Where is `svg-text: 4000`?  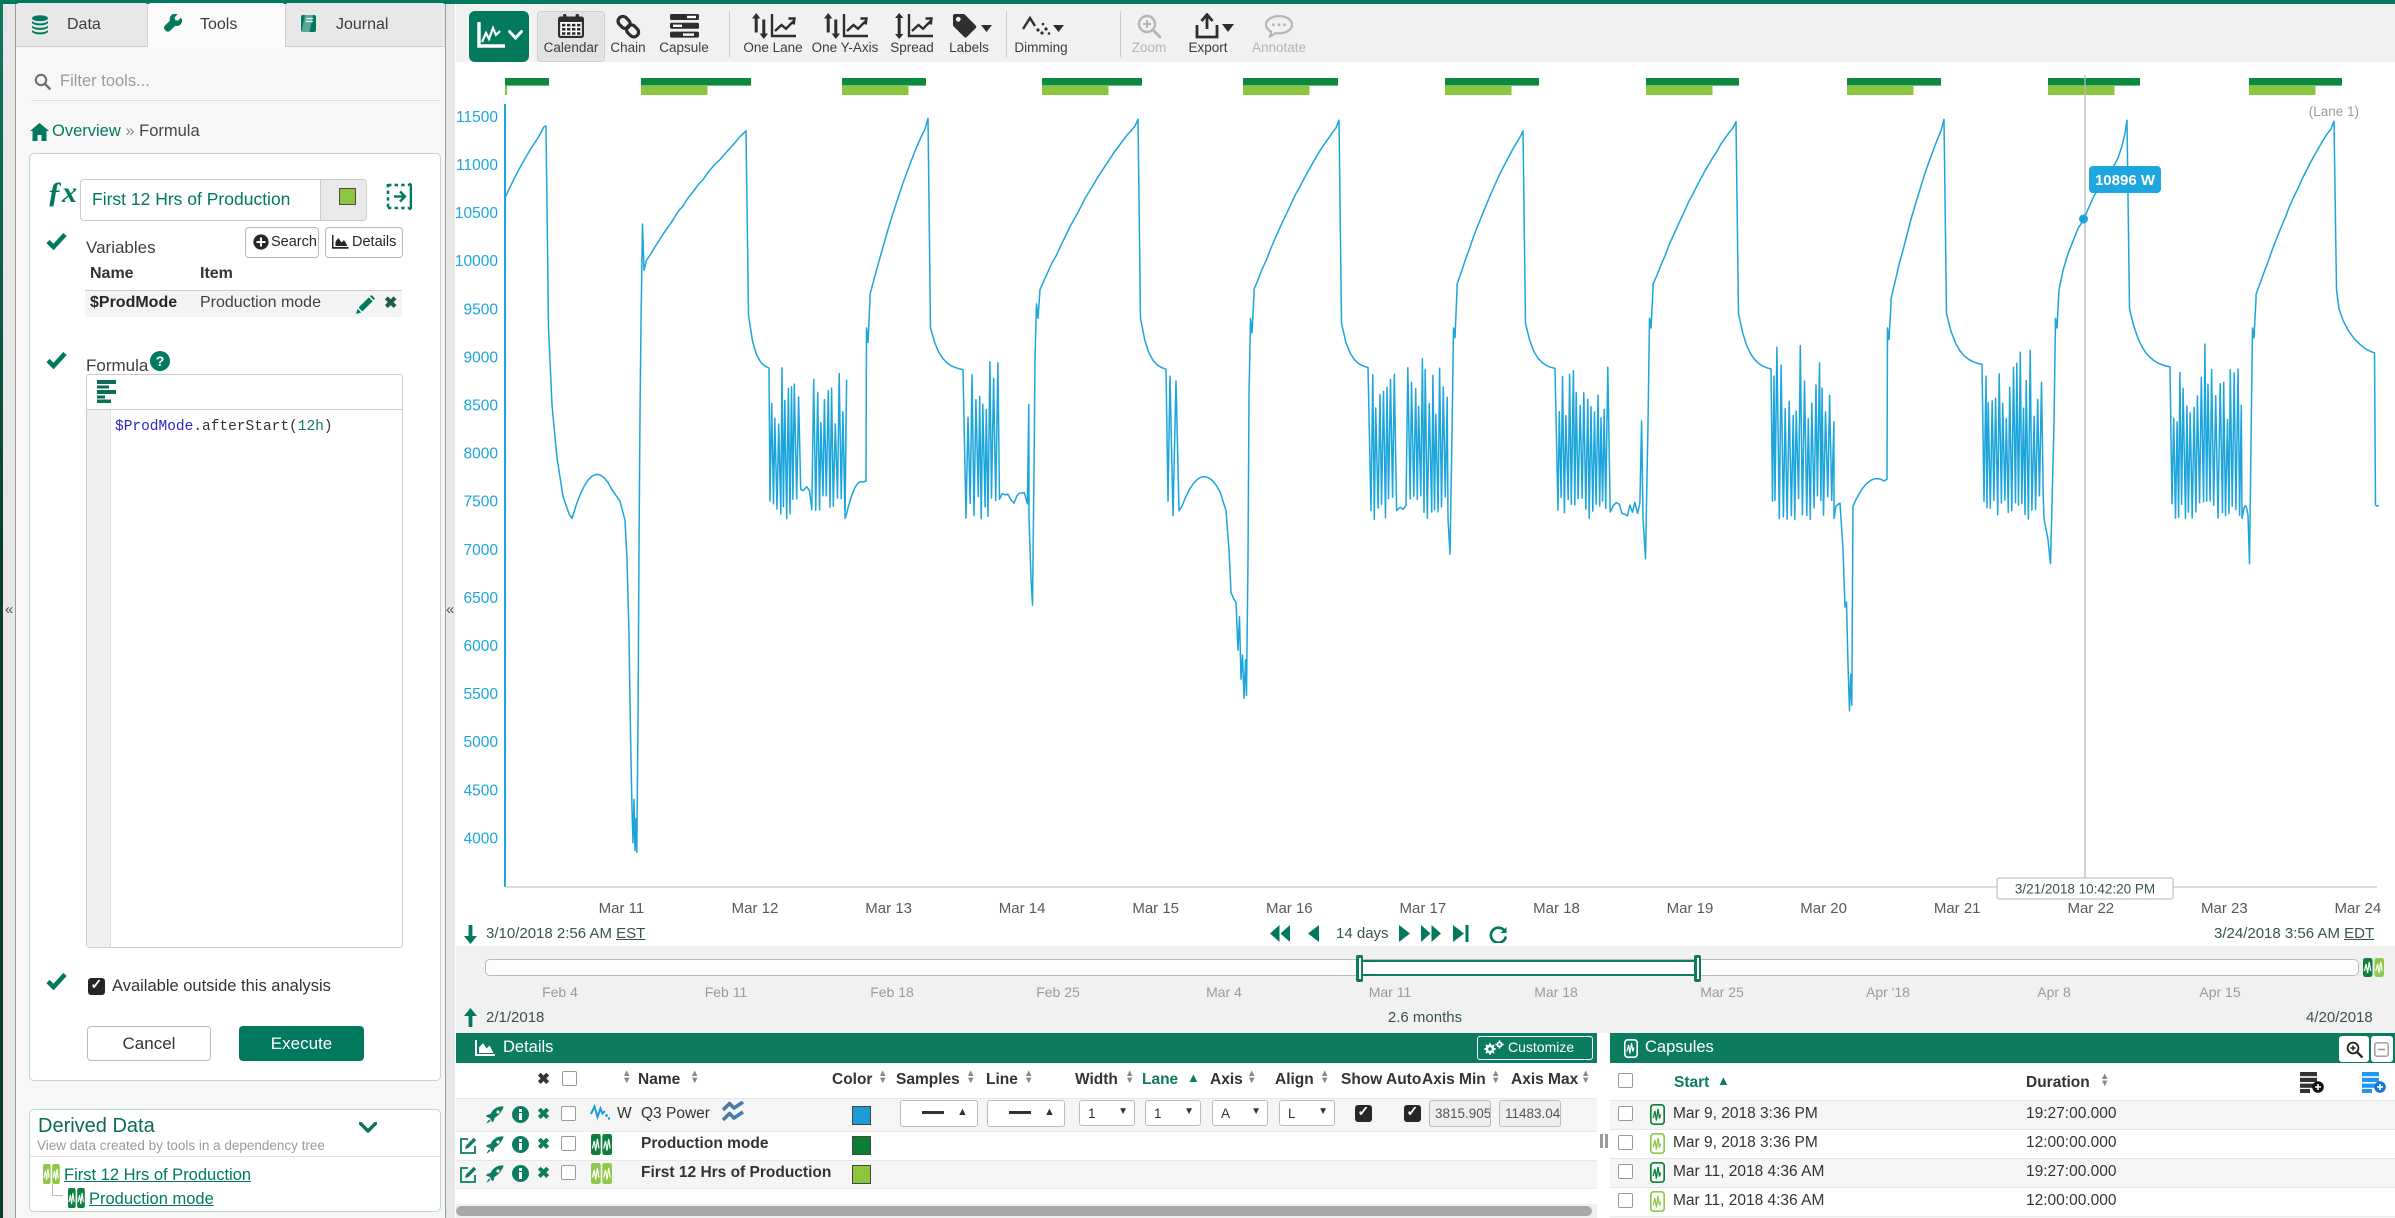
svg-text: 4000 is located at coordinates (481, 838).